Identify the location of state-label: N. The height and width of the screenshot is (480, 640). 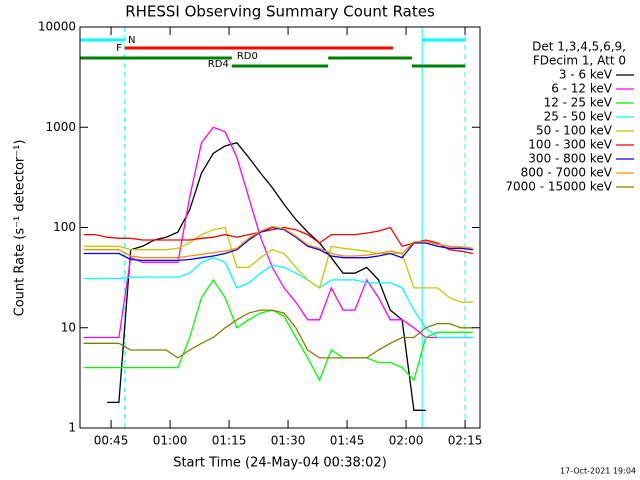
(131, 40).